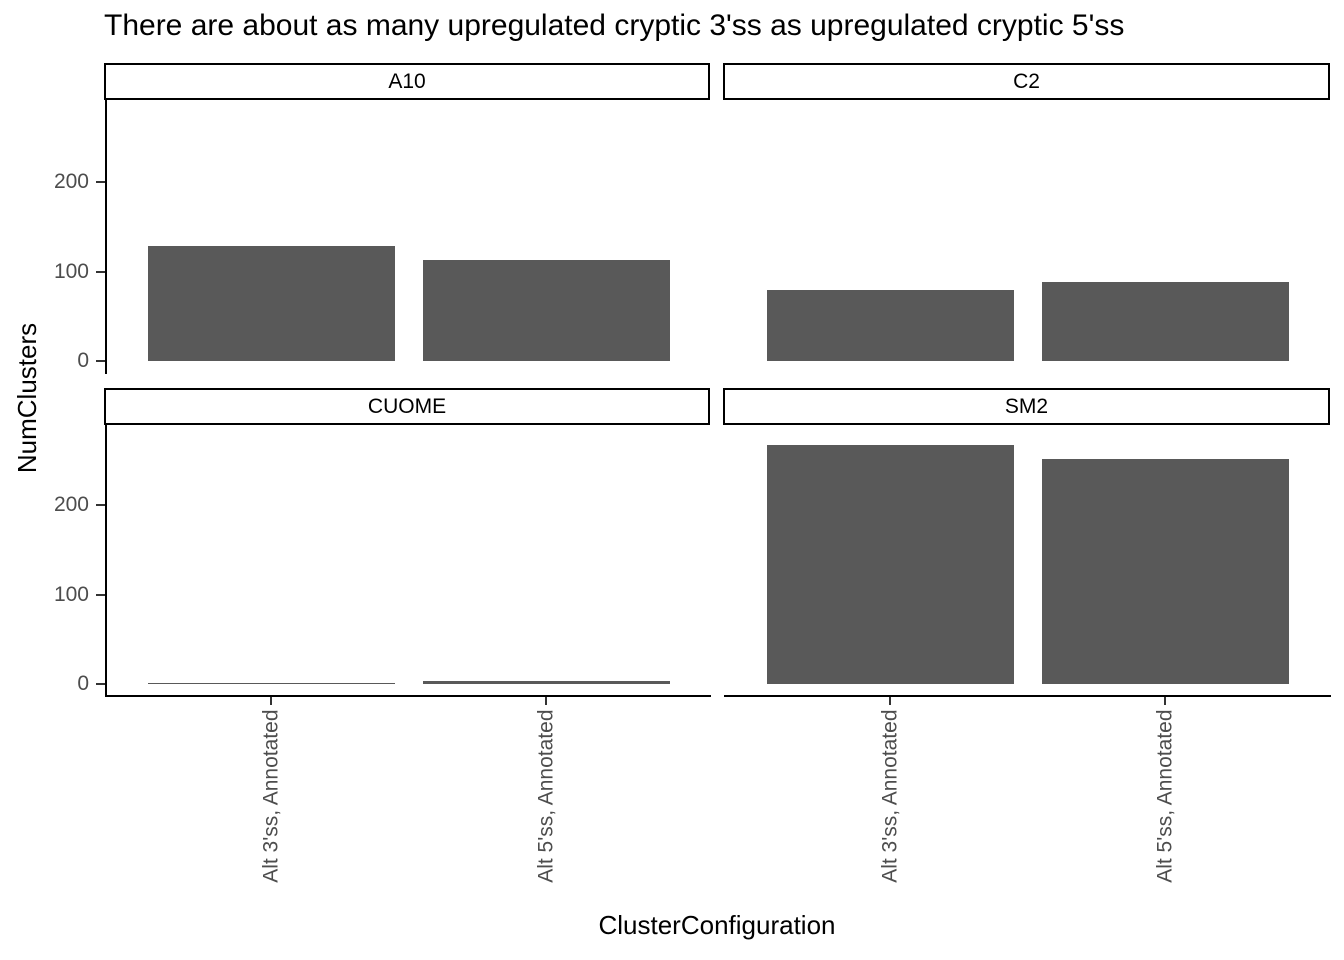  Describe the element at coordinates (106, 561) in the screenshot. I see `y-axis-line-cuome` at that location.